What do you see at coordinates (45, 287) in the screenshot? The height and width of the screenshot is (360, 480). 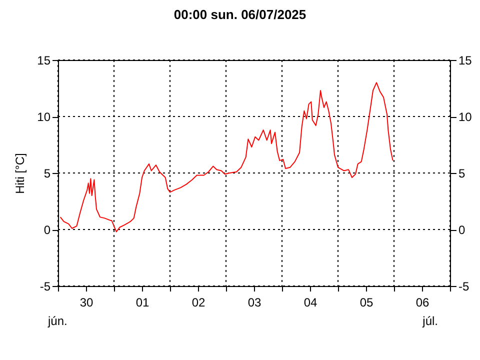 I see `y-tick-label: -5` at bounding box center [45, 287].